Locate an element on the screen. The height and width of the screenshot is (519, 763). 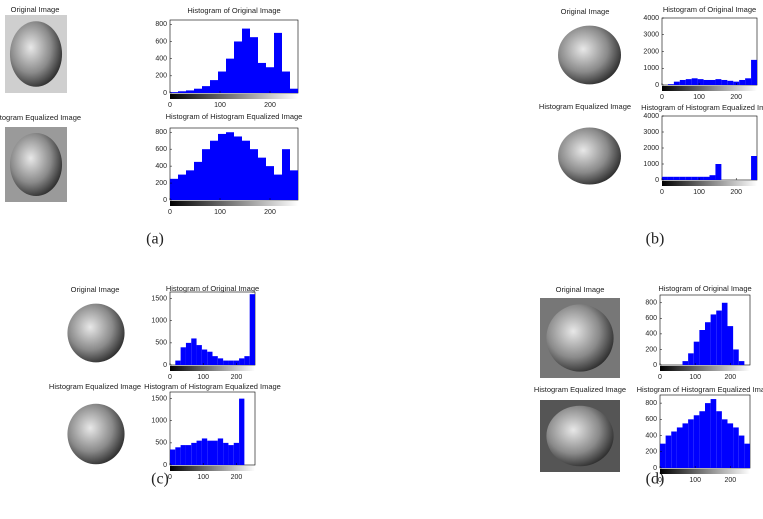
y-tick-label: 1500 is located at coordinates (159, 298).